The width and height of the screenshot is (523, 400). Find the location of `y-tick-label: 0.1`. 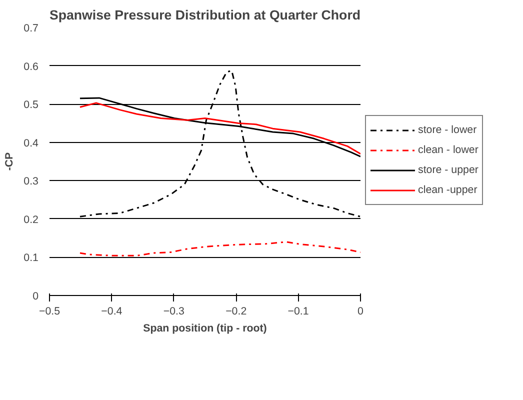

y-tick-label: 0.1 is located at coordinates (31, 258).